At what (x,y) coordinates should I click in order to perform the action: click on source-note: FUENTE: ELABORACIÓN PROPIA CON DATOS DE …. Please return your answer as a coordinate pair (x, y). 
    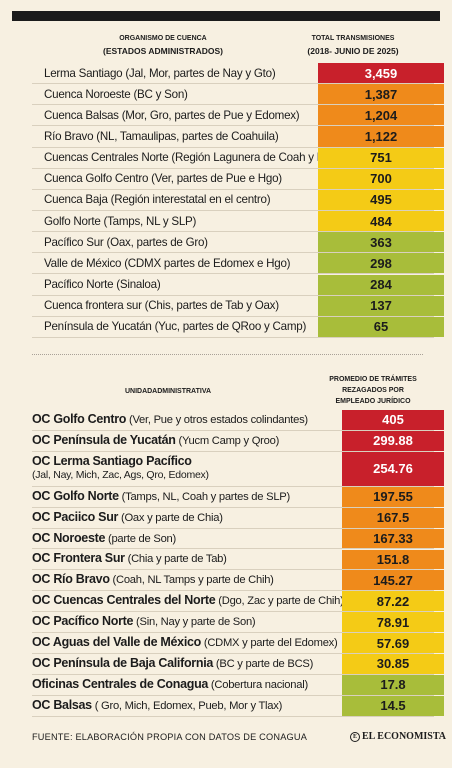
    Looking at the image, I should click on (170, 737).